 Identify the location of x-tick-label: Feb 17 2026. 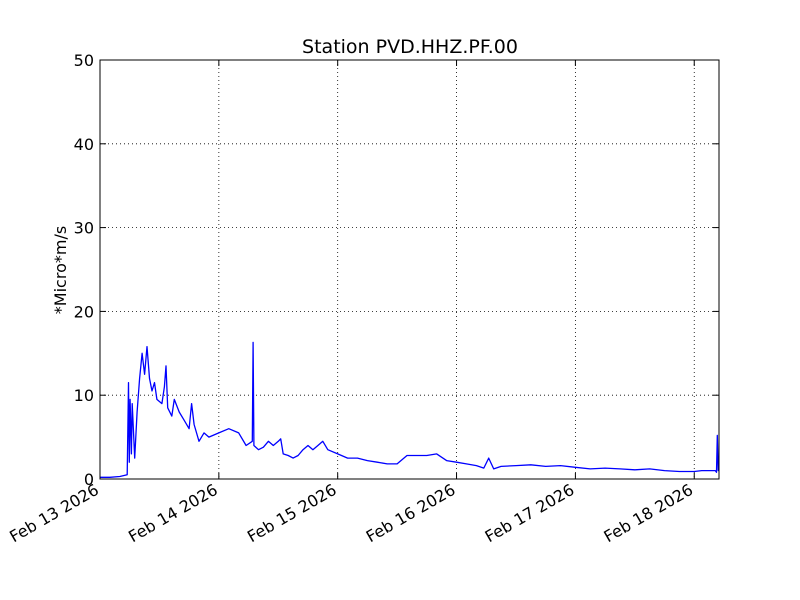
(530, 513).